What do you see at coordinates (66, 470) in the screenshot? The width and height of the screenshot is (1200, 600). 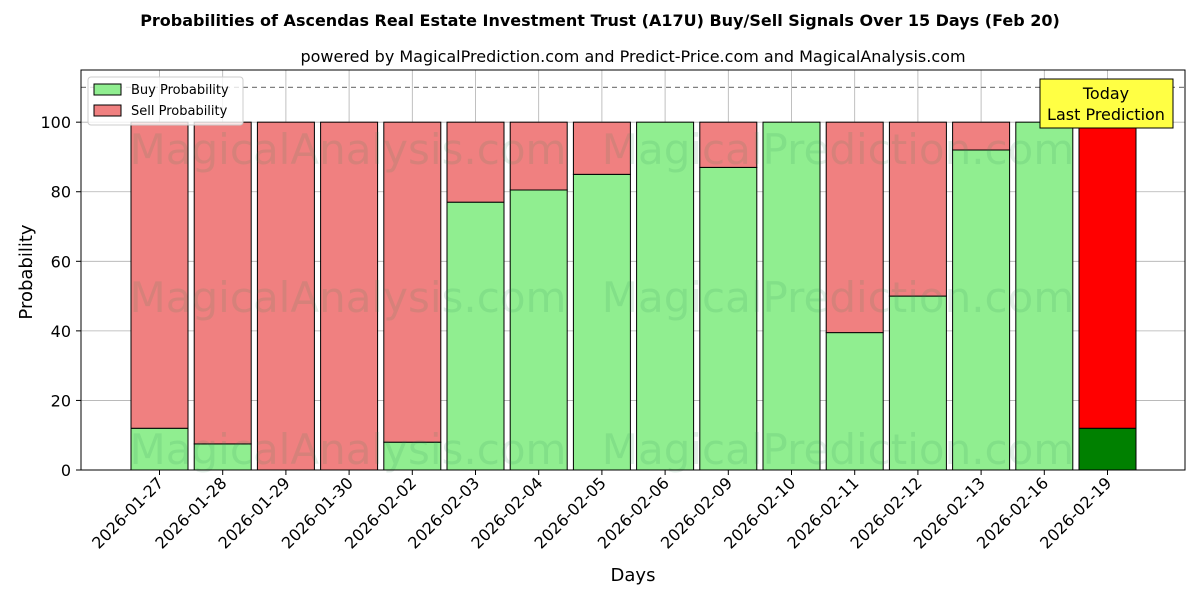 I see `y-tick-label: 0` at bounding box center [66, 470].